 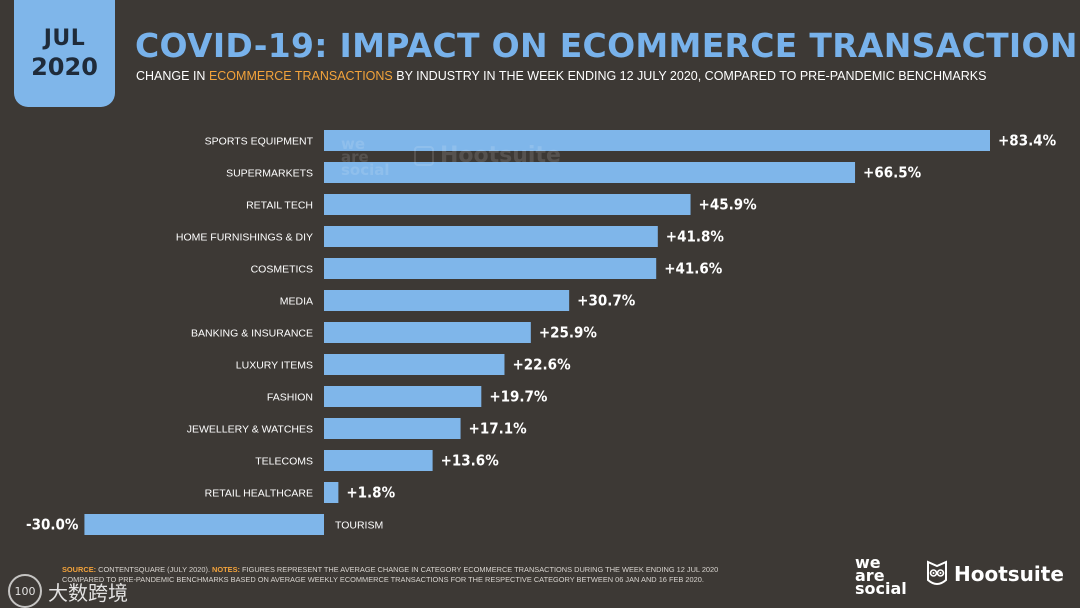 What do you see at coordinates (79, 569) in the screenshot?
I see `source-label: SOURCE:` at bounding box center [79, 569].